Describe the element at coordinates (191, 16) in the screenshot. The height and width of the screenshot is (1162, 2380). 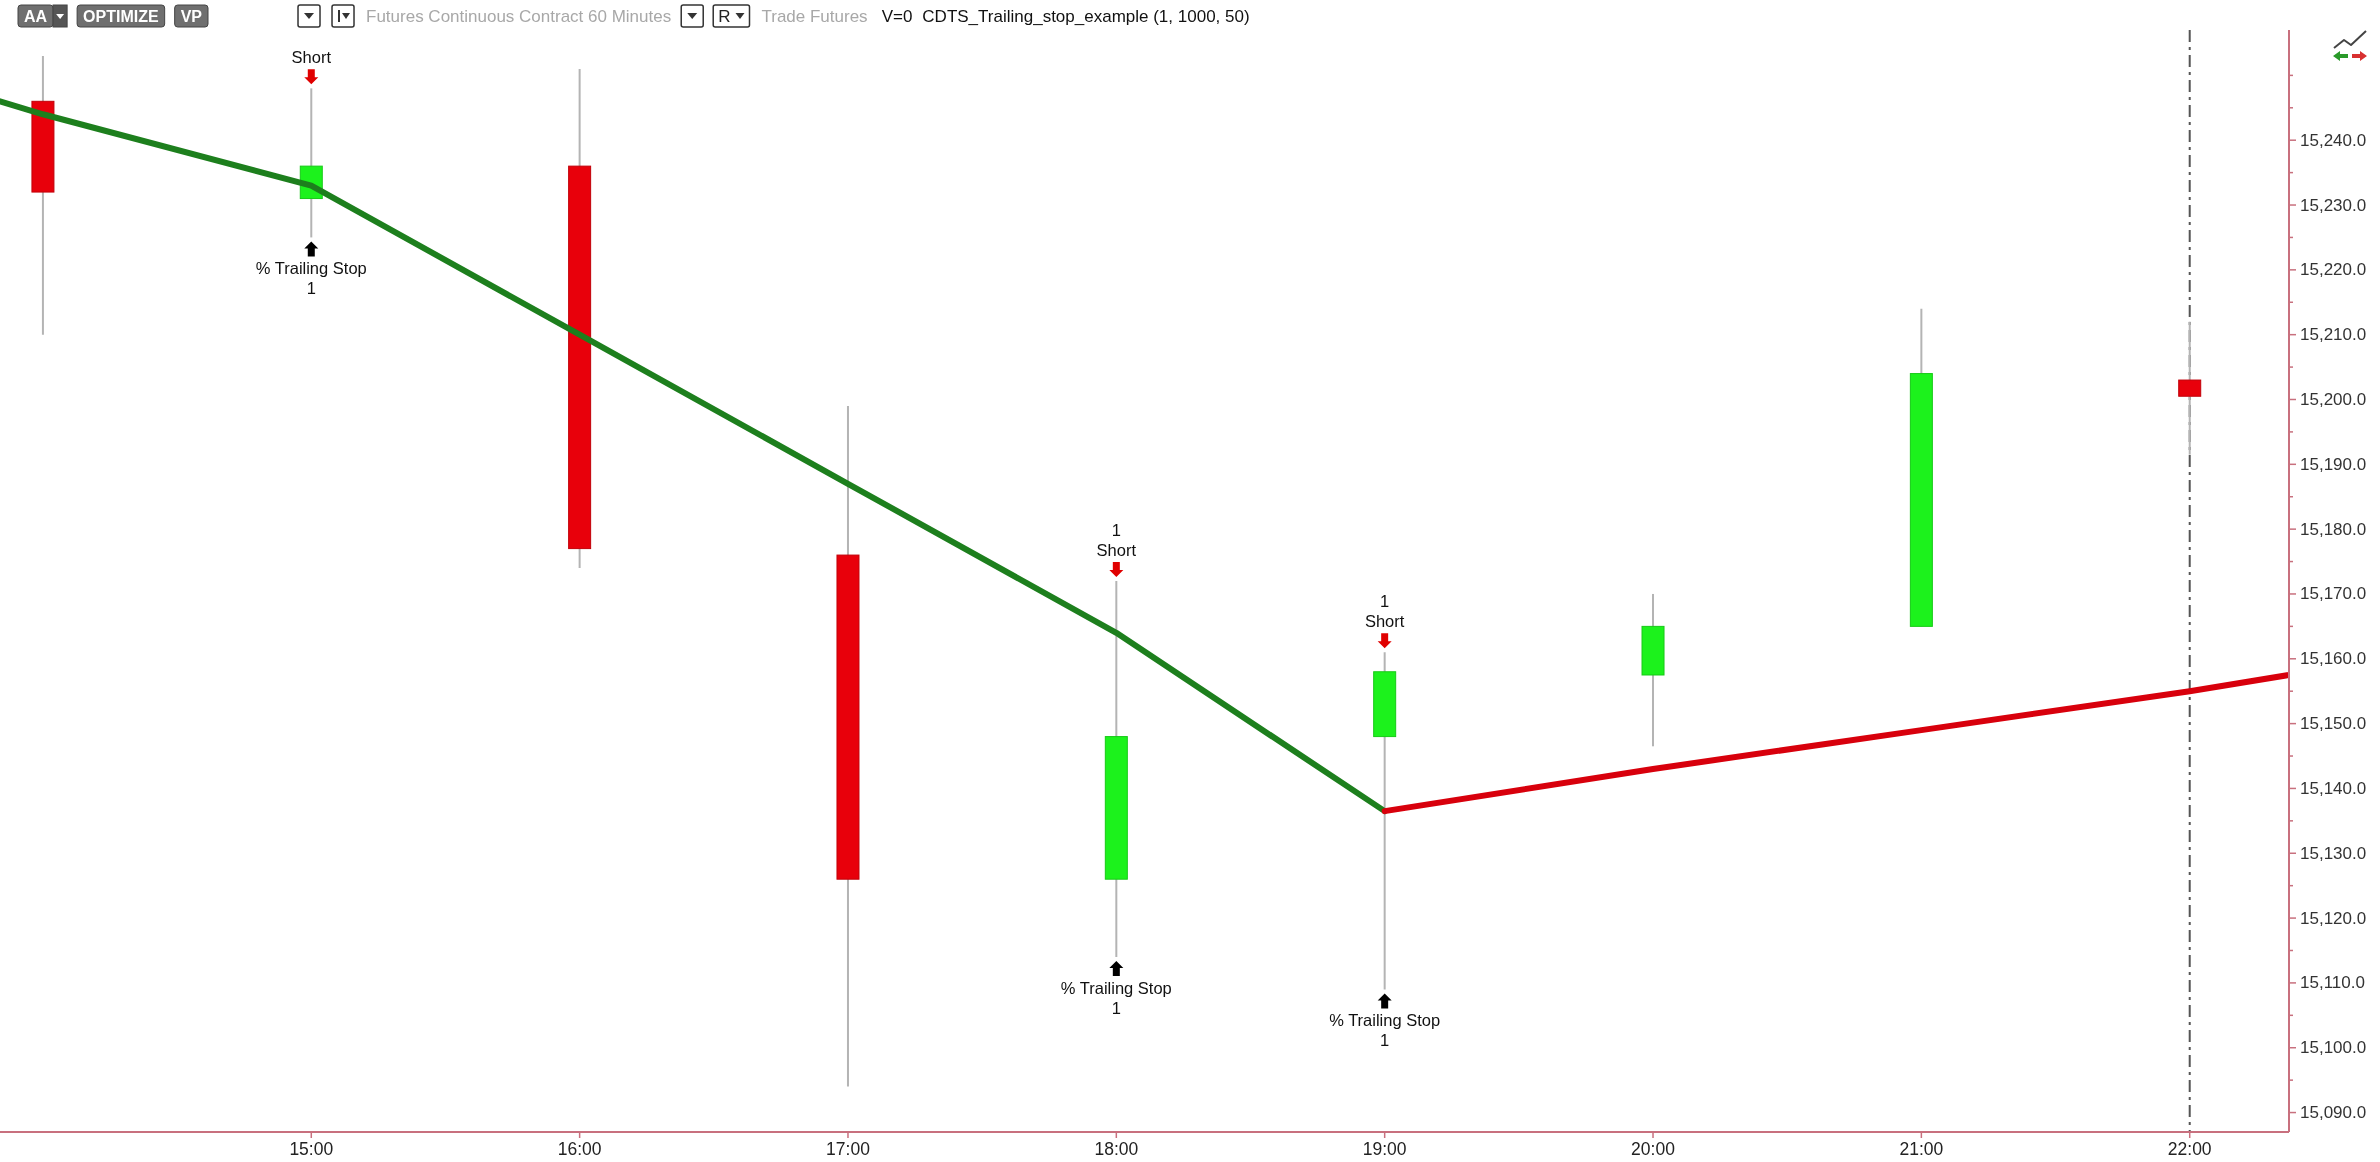
I see `text: VP` at that location.